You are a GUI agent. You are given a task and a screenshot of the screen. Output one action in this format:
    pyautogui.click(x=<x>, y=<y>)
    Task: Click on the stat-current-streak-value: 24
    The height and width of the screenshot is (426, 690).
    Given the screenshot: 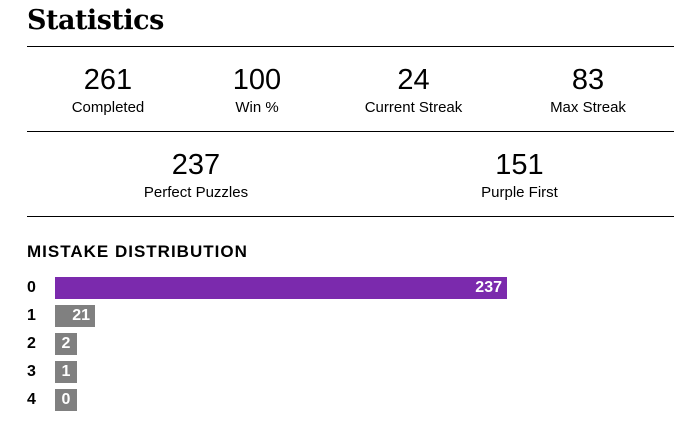 What is the action you would take?
    pyautogui.click(x=413, y=80)
    